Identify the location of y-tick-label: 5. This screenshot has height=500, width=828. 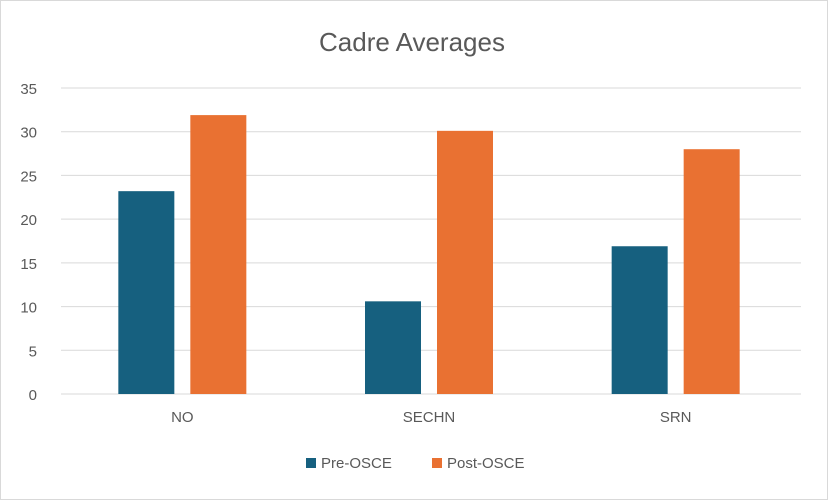
(33, 351).